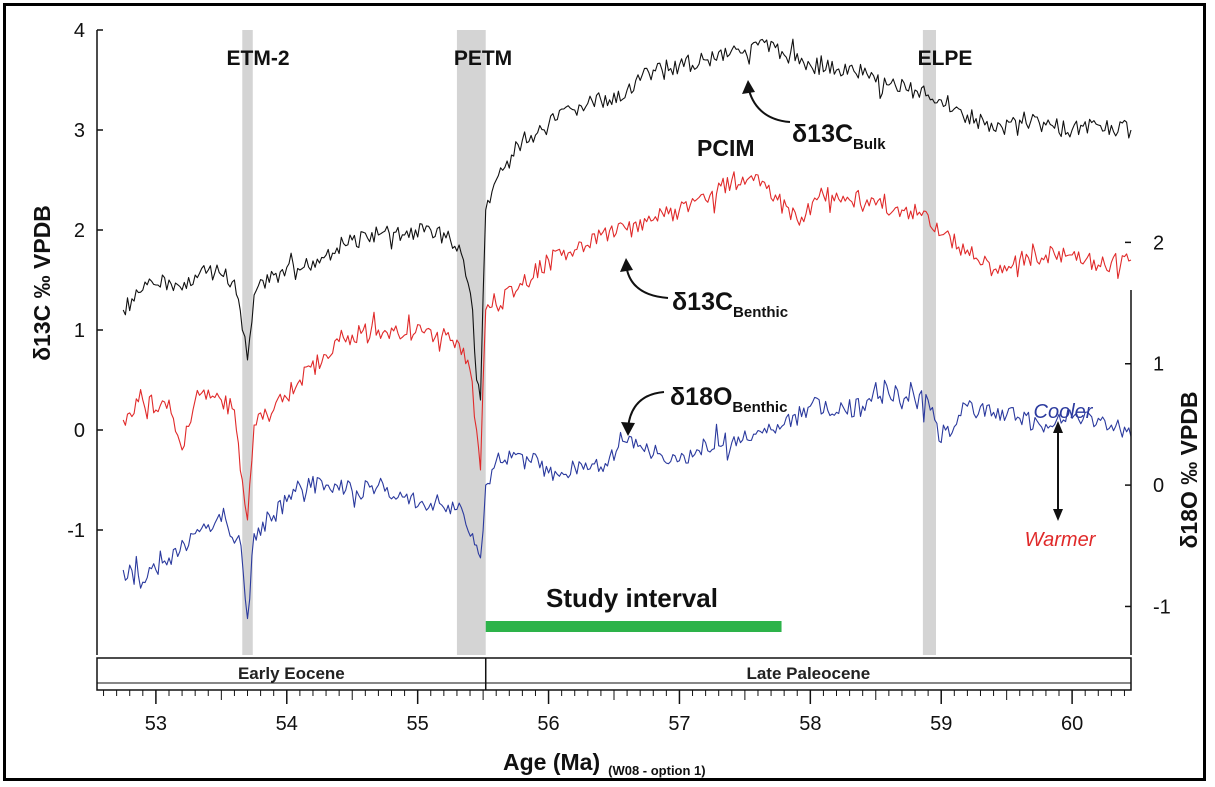 This screenshot has width=1215, height=787. What do you see at coordinates (79, 431) in the screenshot?
I see `y-tick-label-left: 0` at bounding box center [79, 431].